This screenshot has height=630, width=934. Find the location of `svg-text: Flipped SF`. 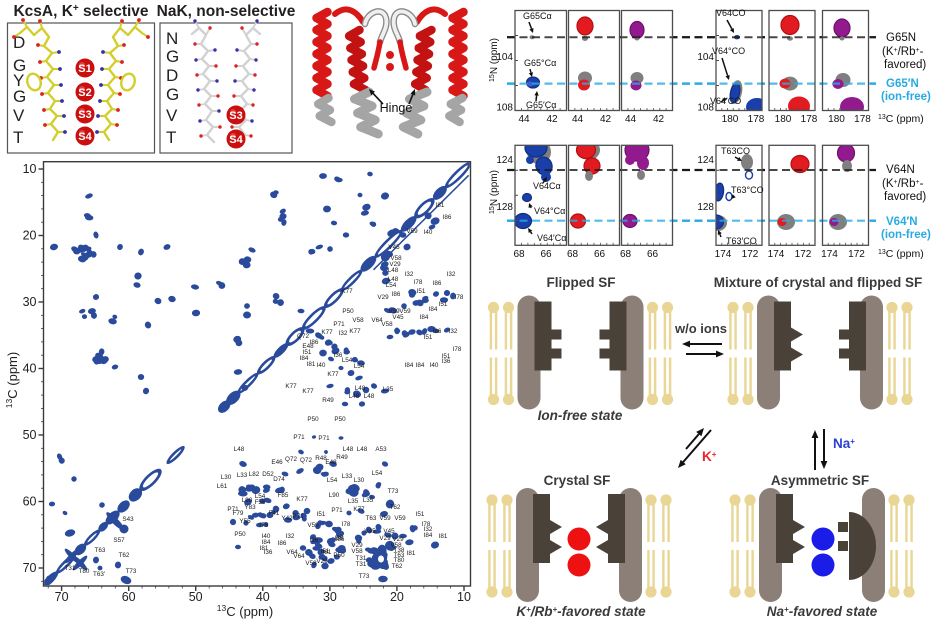

svg-text: Flipped SF is located at coordinates (581, 282).